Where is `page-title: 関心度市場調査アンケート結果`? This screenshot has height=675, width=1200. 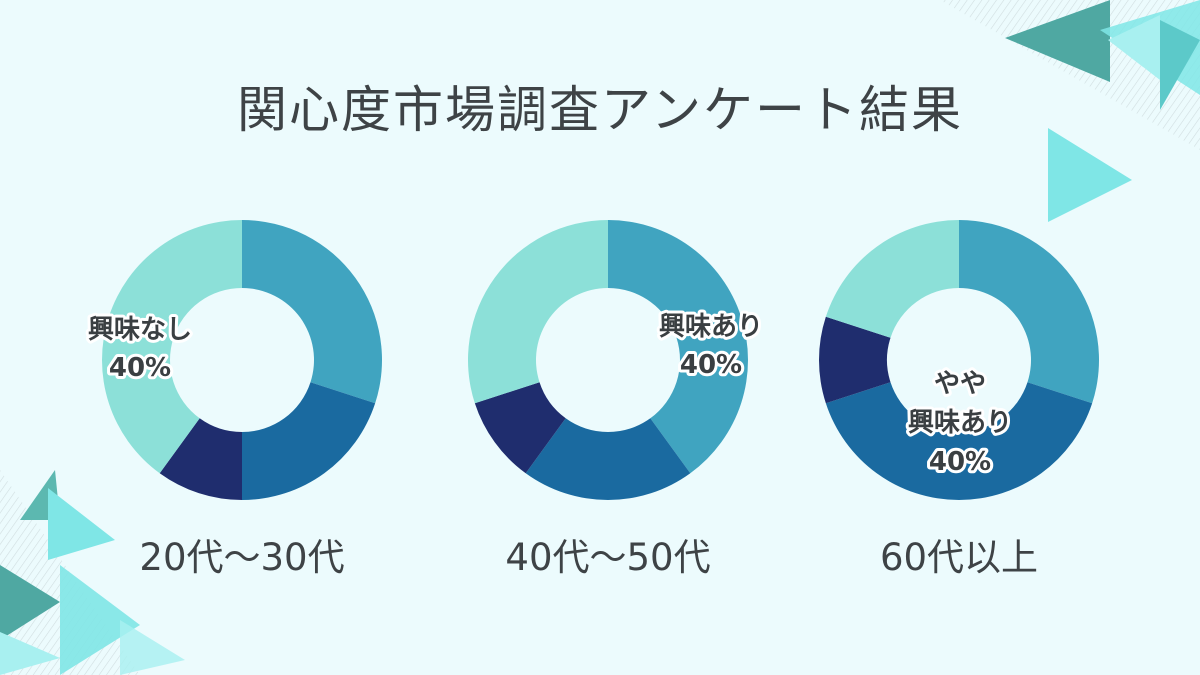 page-title: 関心度市場調査アンケート結果 is located at coordinates (600, 110).